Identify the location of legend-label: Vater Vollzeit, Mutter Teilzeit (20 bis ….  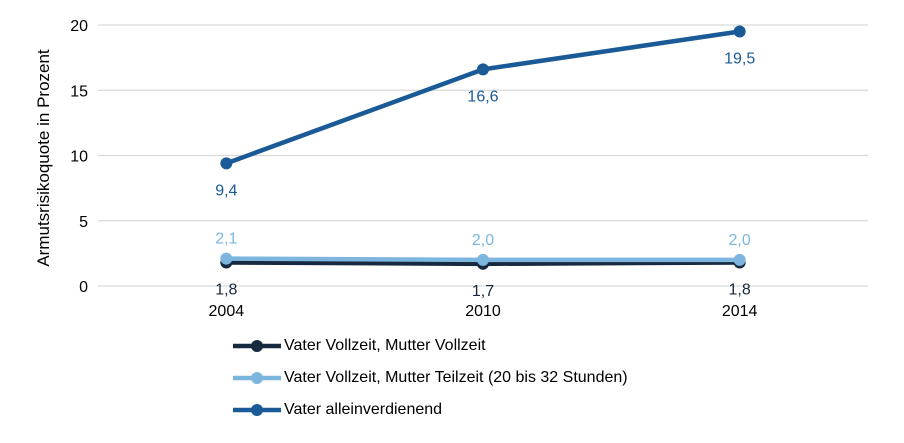
(456, 377).